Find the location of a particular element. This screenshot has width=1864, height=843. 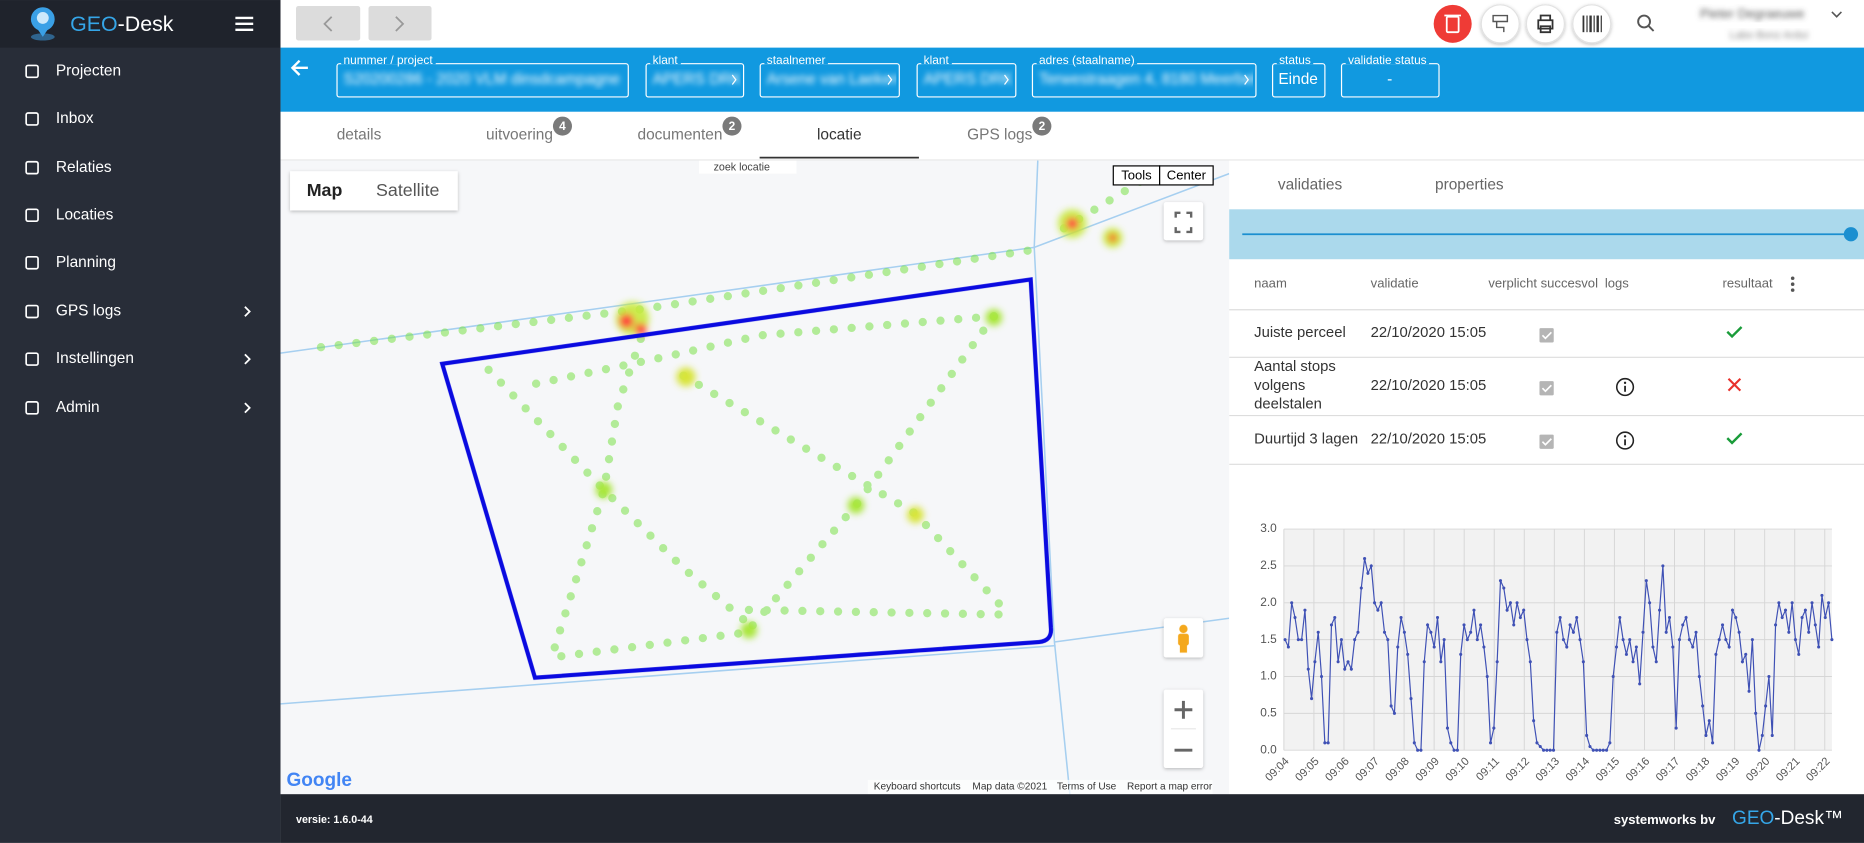

panel-tab: validaties is located at coordinates (1310, 185).